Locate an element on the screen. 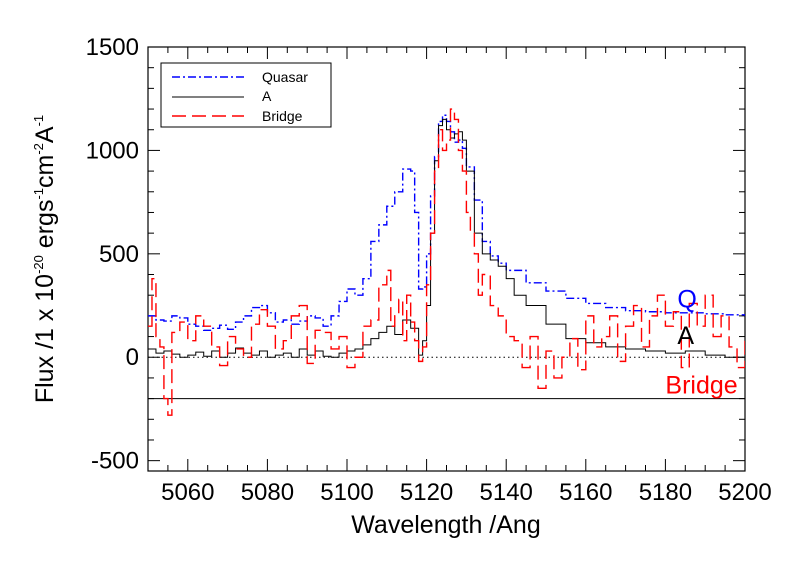  y-tick-label: 1500 is located at coordinates (112, 47).